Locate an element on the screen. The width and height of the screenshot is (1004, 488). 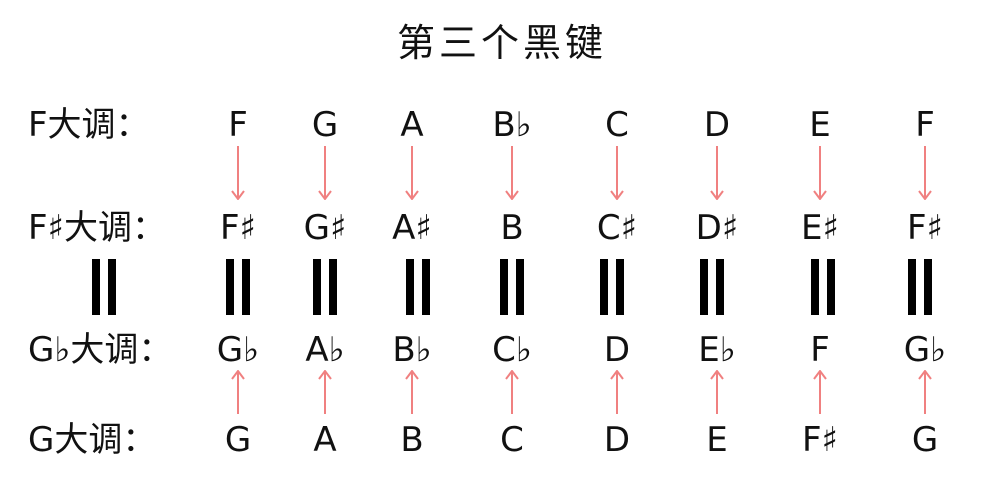
note: A♯ is located at coordinates (412, 228).